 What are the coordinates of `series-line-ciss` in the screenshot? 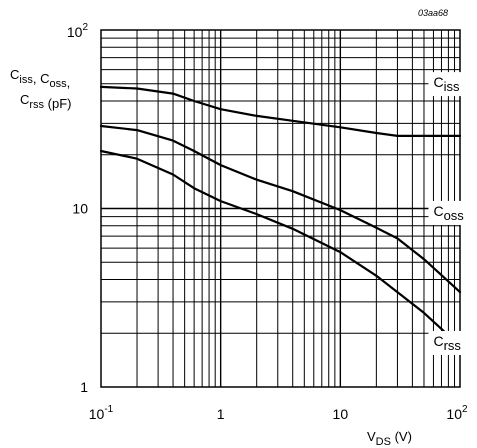 It's located at (280, 111).